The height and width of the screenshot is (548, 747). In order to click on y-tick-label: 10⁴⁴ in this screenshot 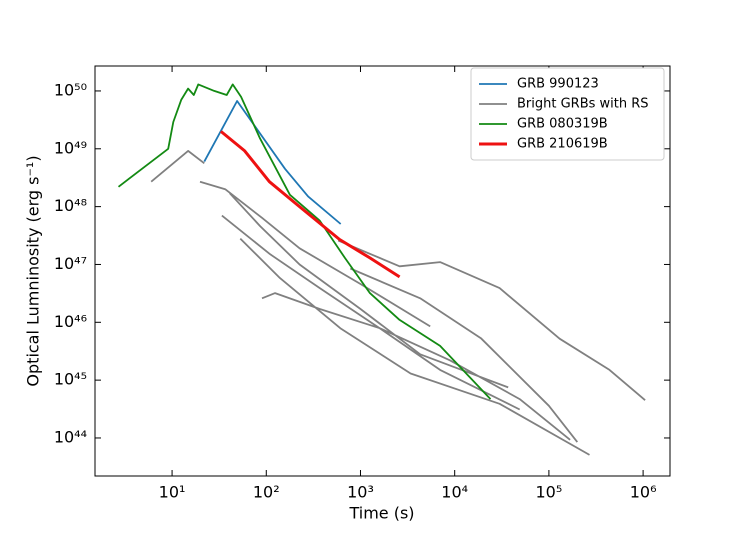, I will do `click(70, 436)`.